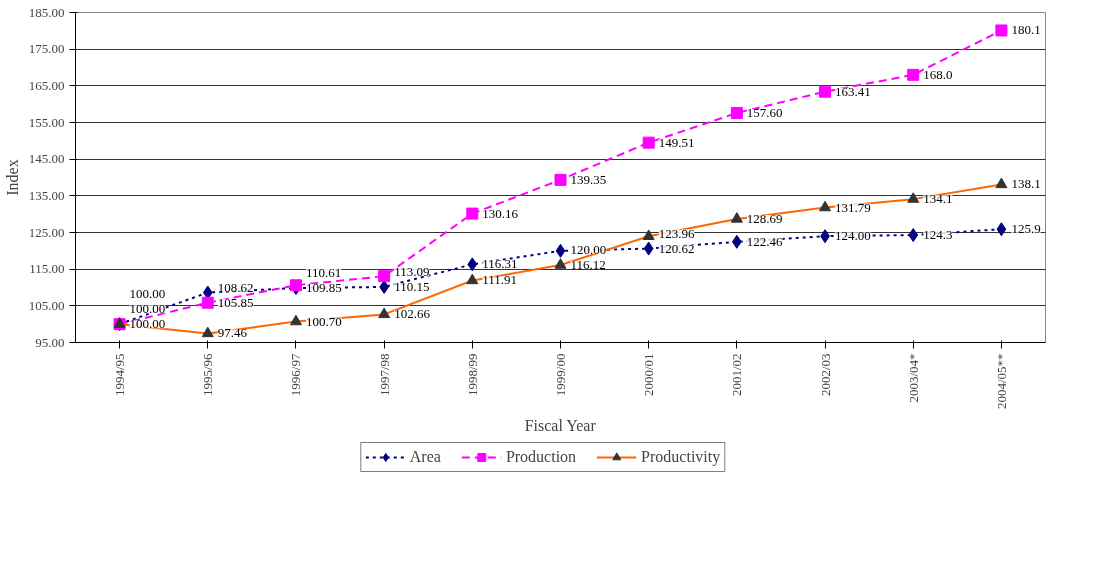  Describe the element at coordinates (208, 375) in the screenshot. I see `x-tick-label: 1995/96` at that location.